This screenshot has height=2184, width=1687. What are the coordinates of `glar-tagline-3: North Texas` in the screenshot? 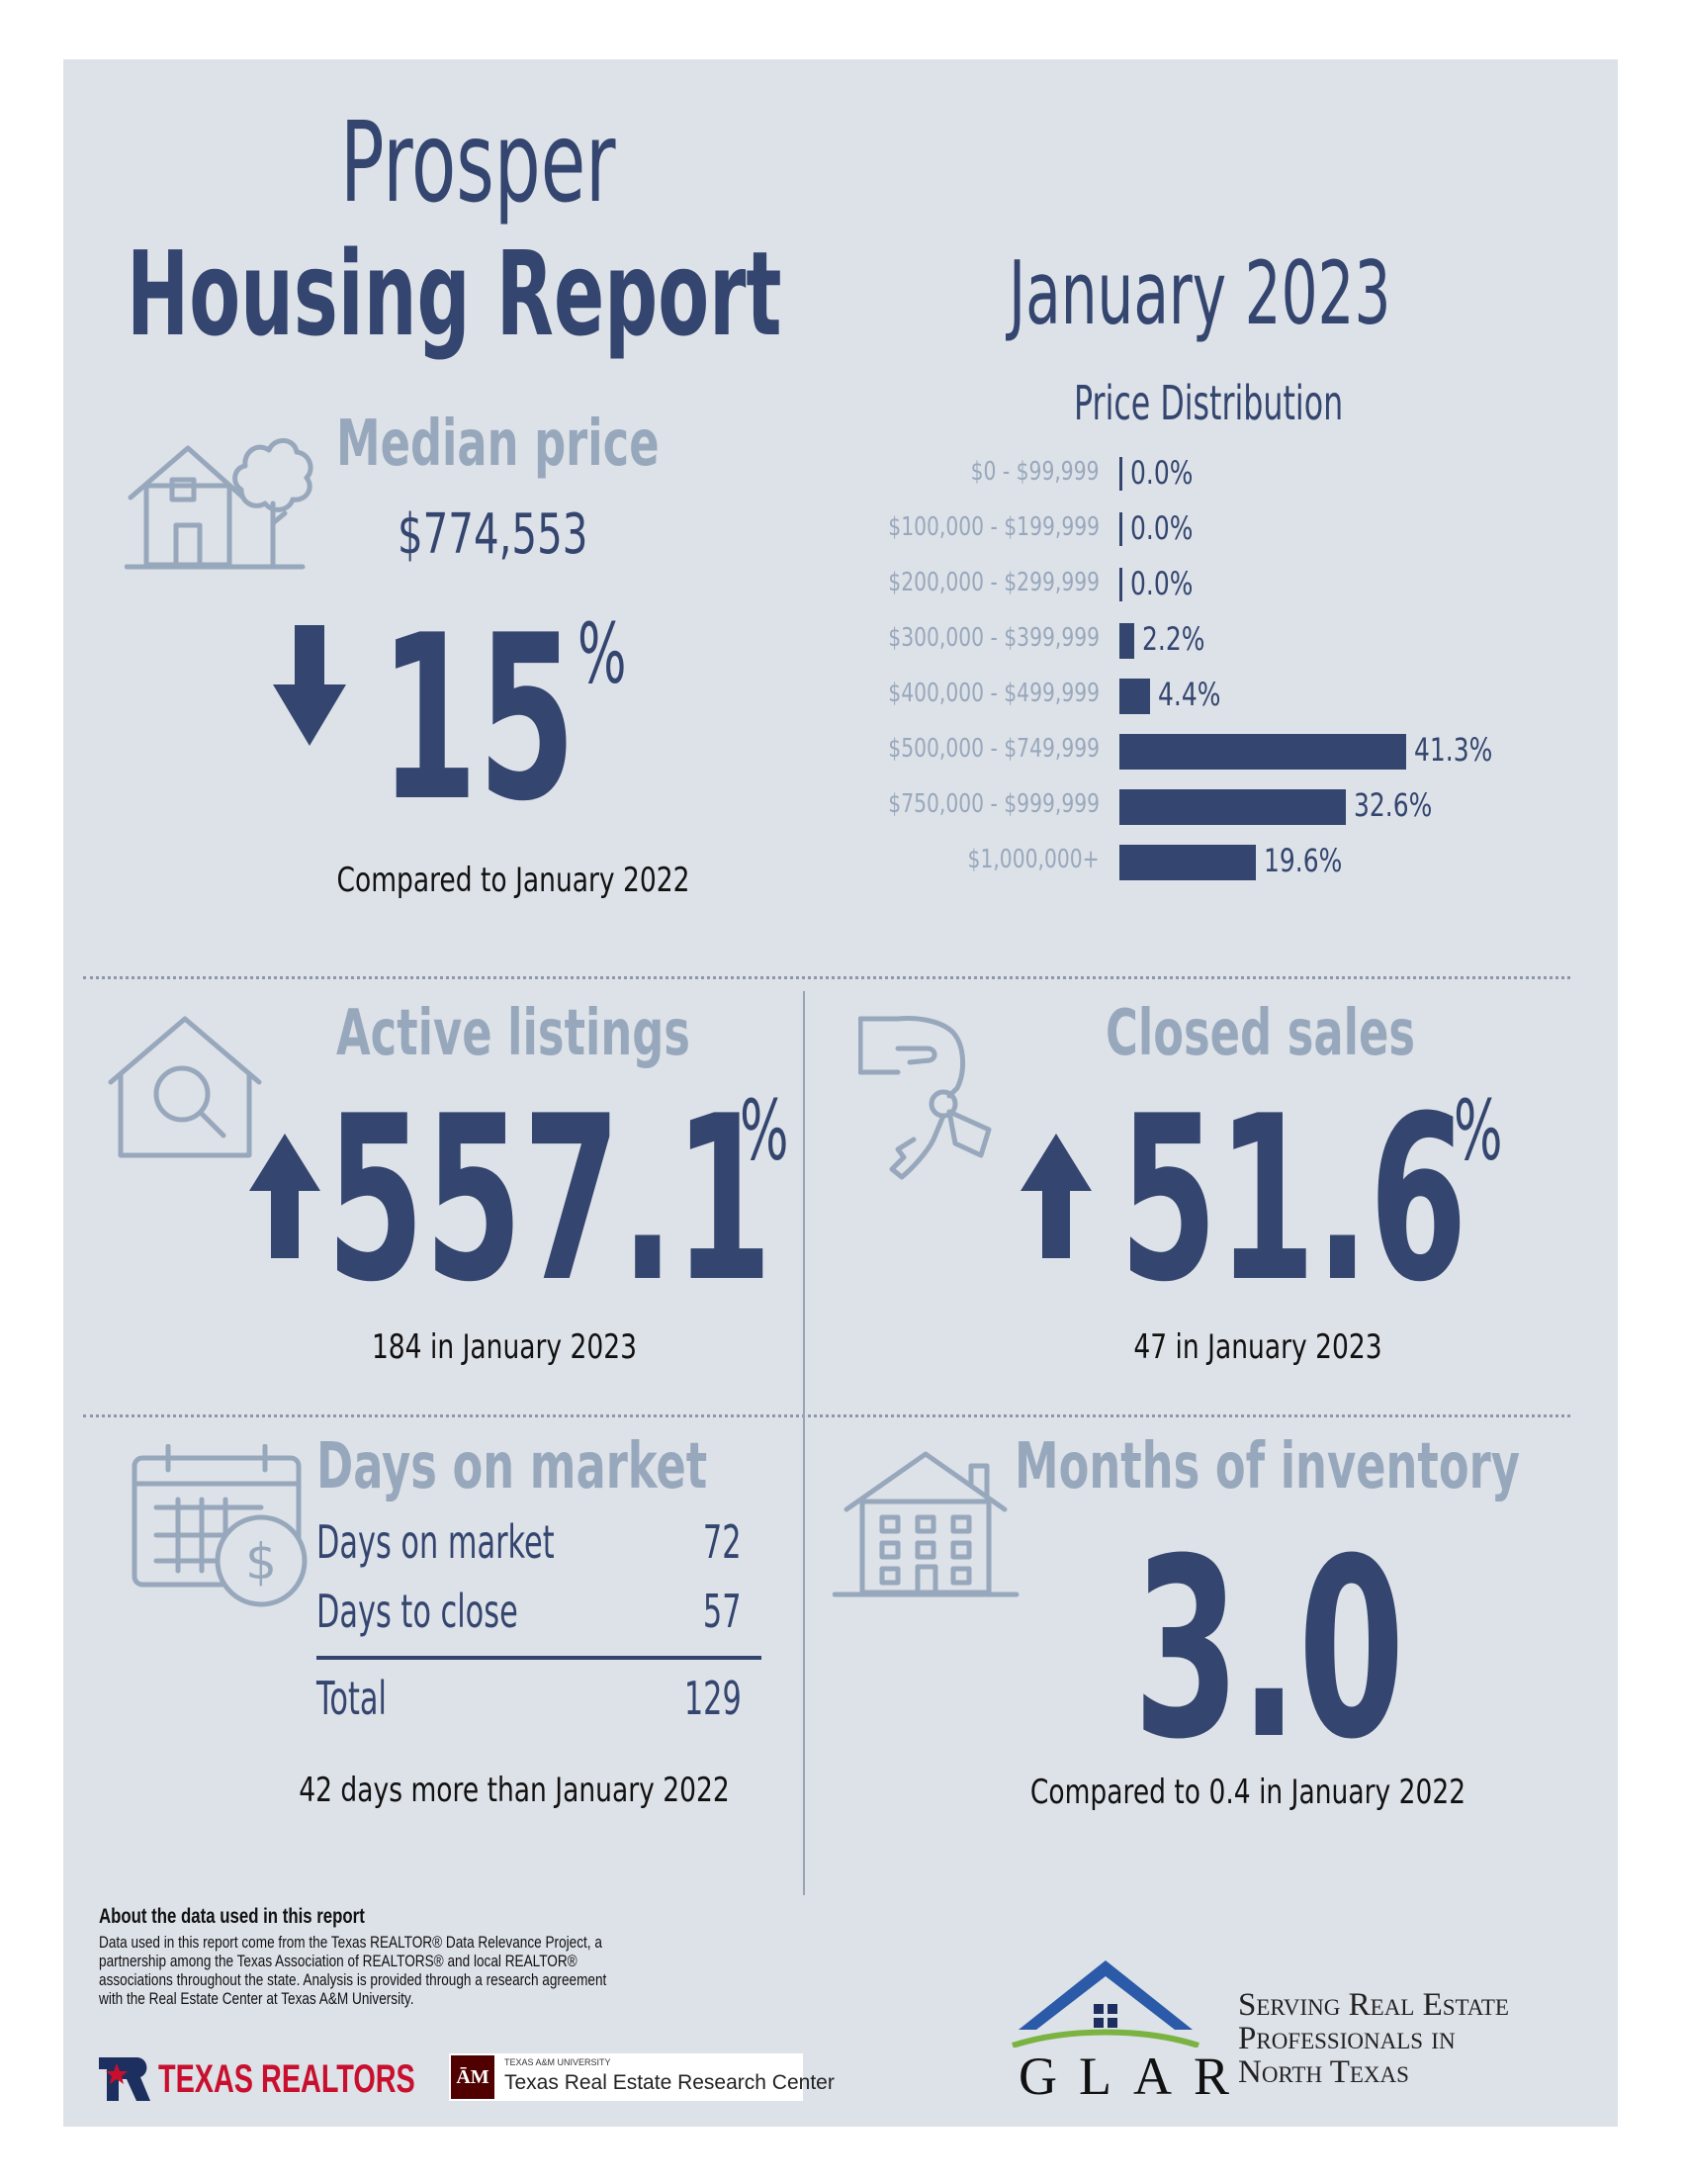 It's located at (1323, 2072).